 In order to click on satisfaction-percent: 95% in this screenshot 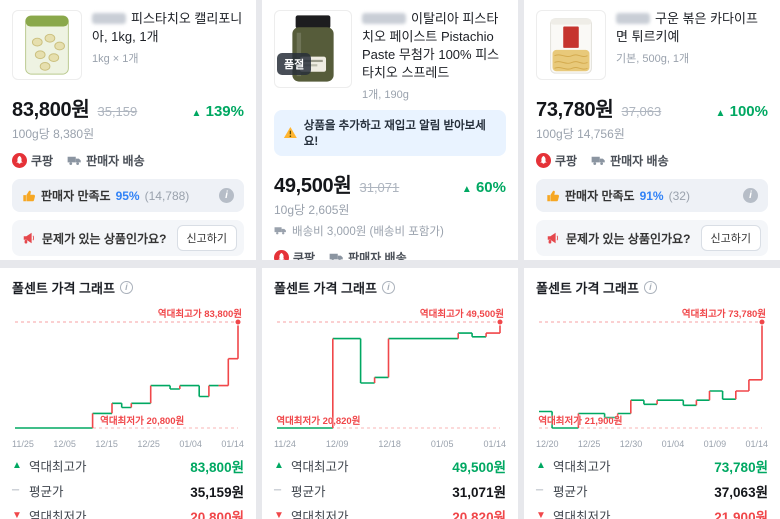, I will do `click(127, 195)`.